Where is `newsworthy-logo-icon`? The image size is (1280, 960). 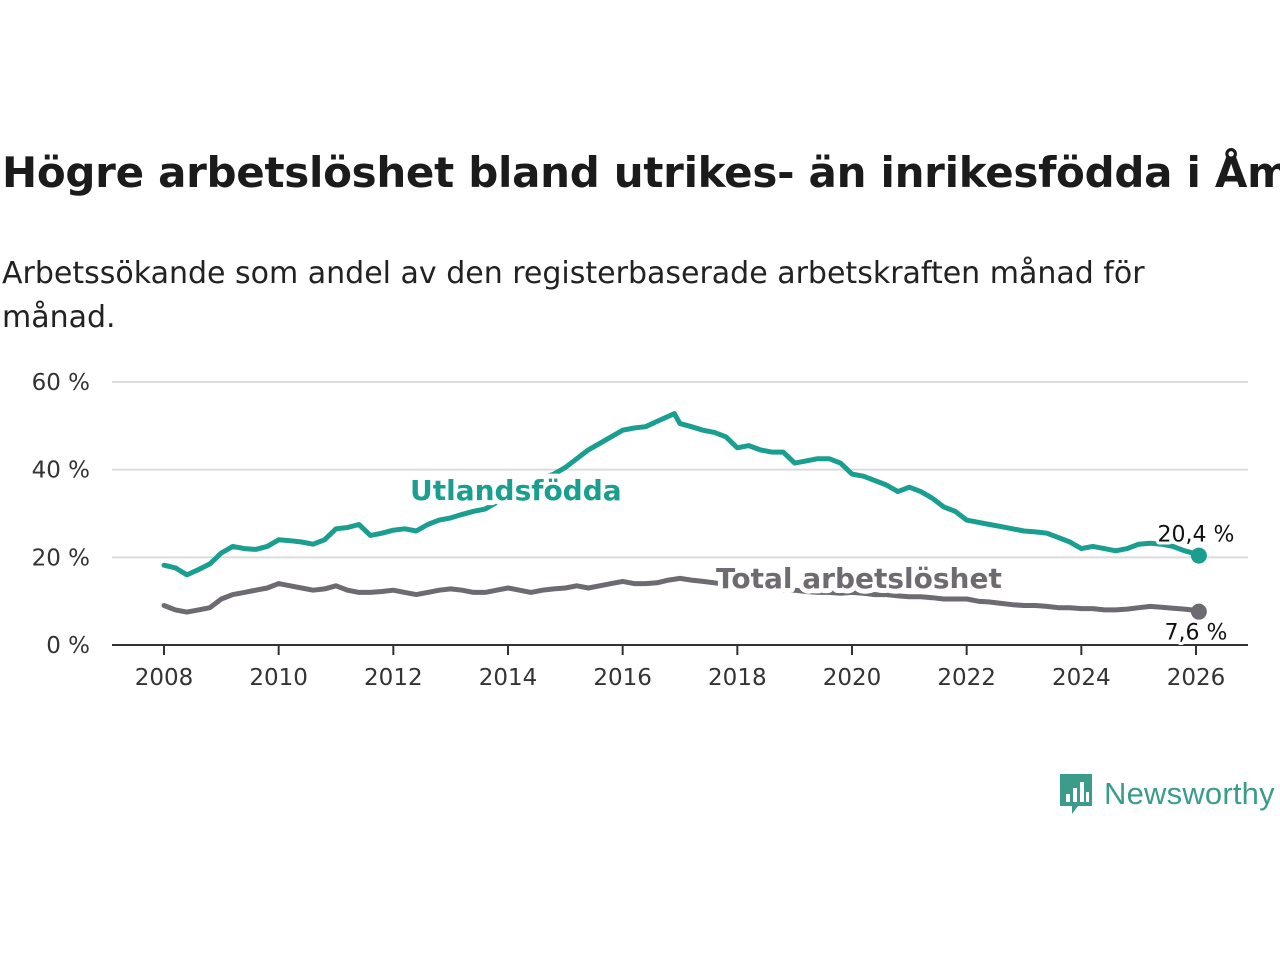
newsworthy-logo-icon is located at coordinates (1076, 794).